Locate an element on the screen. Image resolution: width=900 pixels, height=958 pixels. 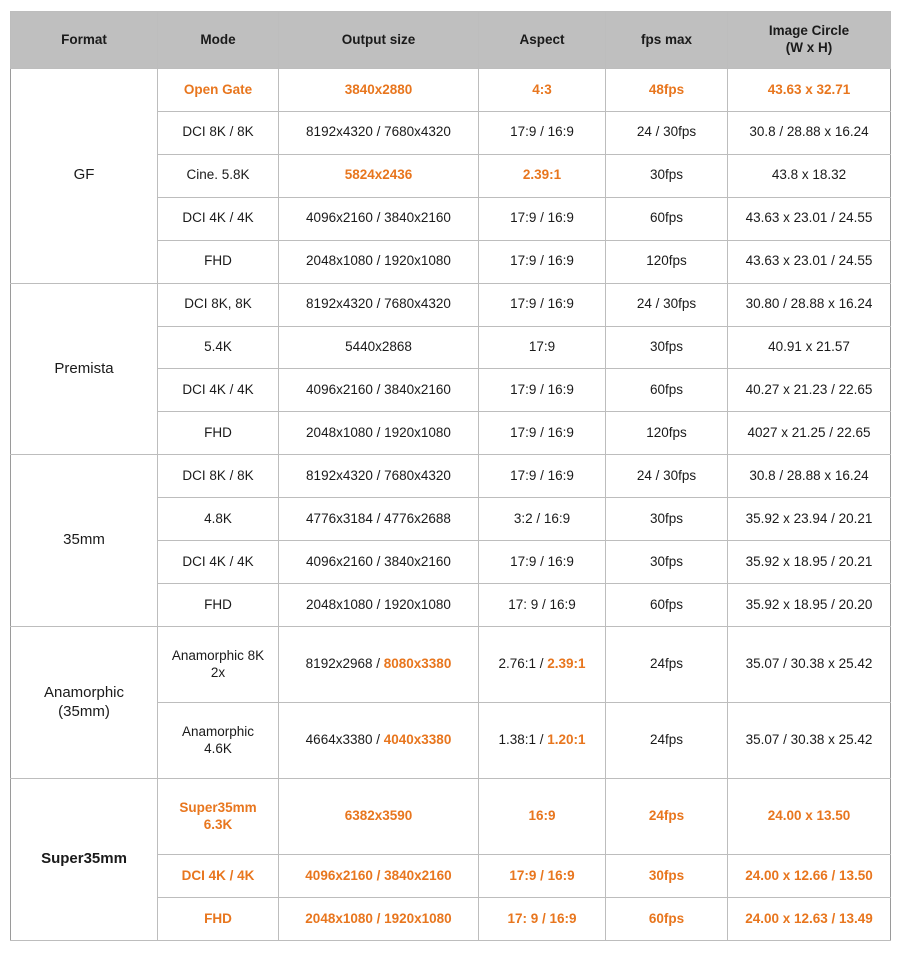
mode-cell-text2: 2x is located at coordinates (218, 672).